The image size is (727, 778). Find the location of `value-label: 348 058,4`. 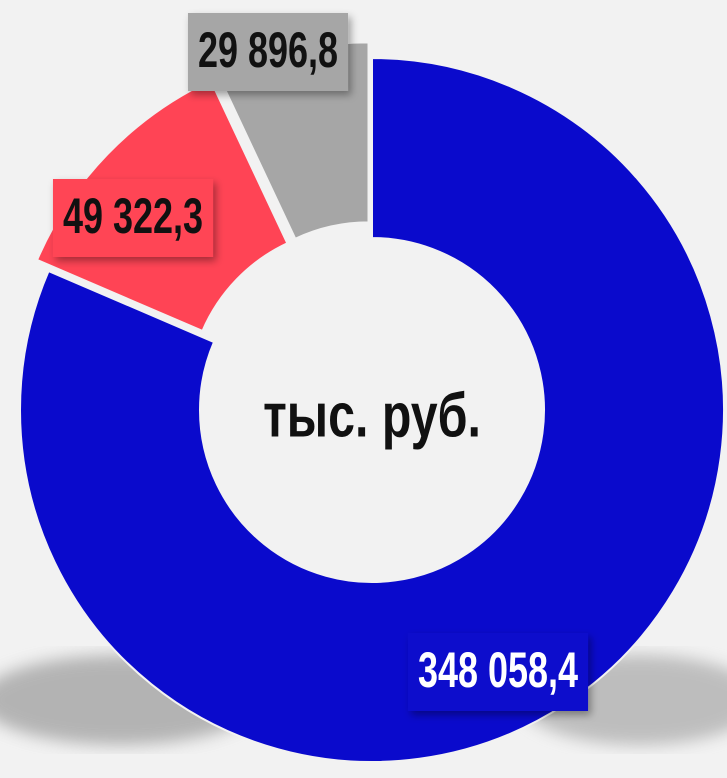

value-label: 348 058,4 is located at coordinates (498, 672).